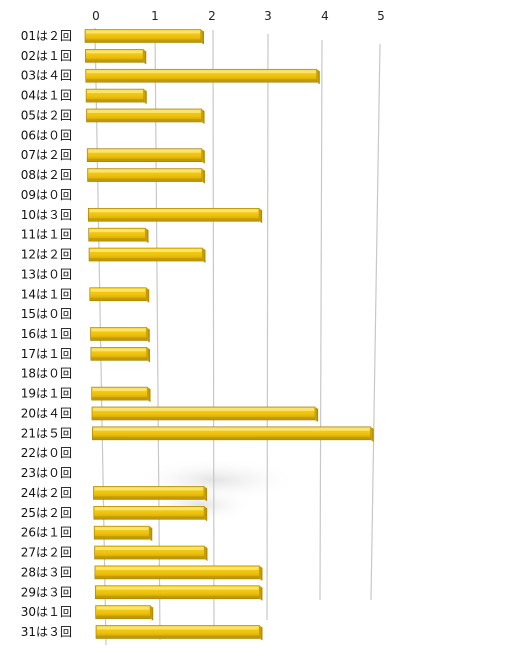 The width and height of the screenshot is (520, 656). Describe the element at coordinates (46, 195) in the screenshot. I see `category-label: 09は０回` at that location.